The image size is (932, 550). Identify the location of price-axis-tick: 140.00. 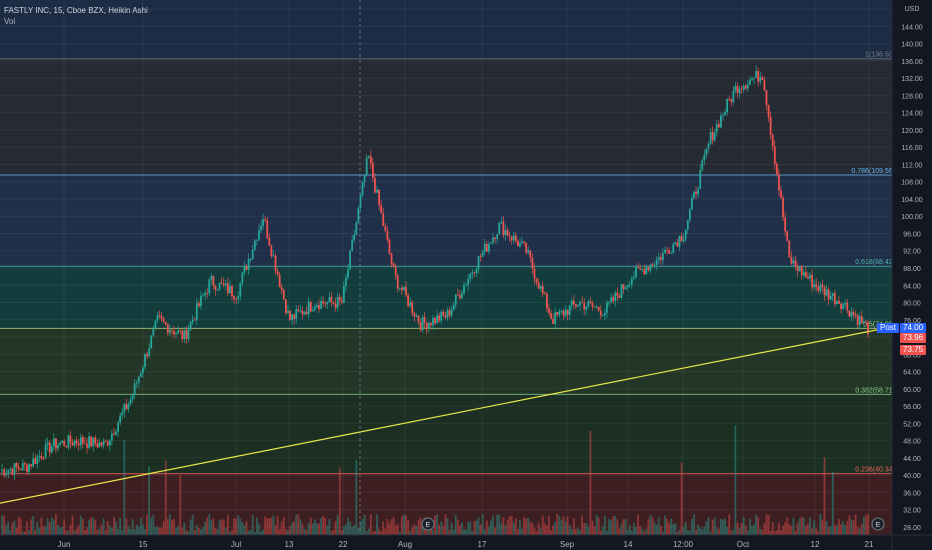
(912, 45).